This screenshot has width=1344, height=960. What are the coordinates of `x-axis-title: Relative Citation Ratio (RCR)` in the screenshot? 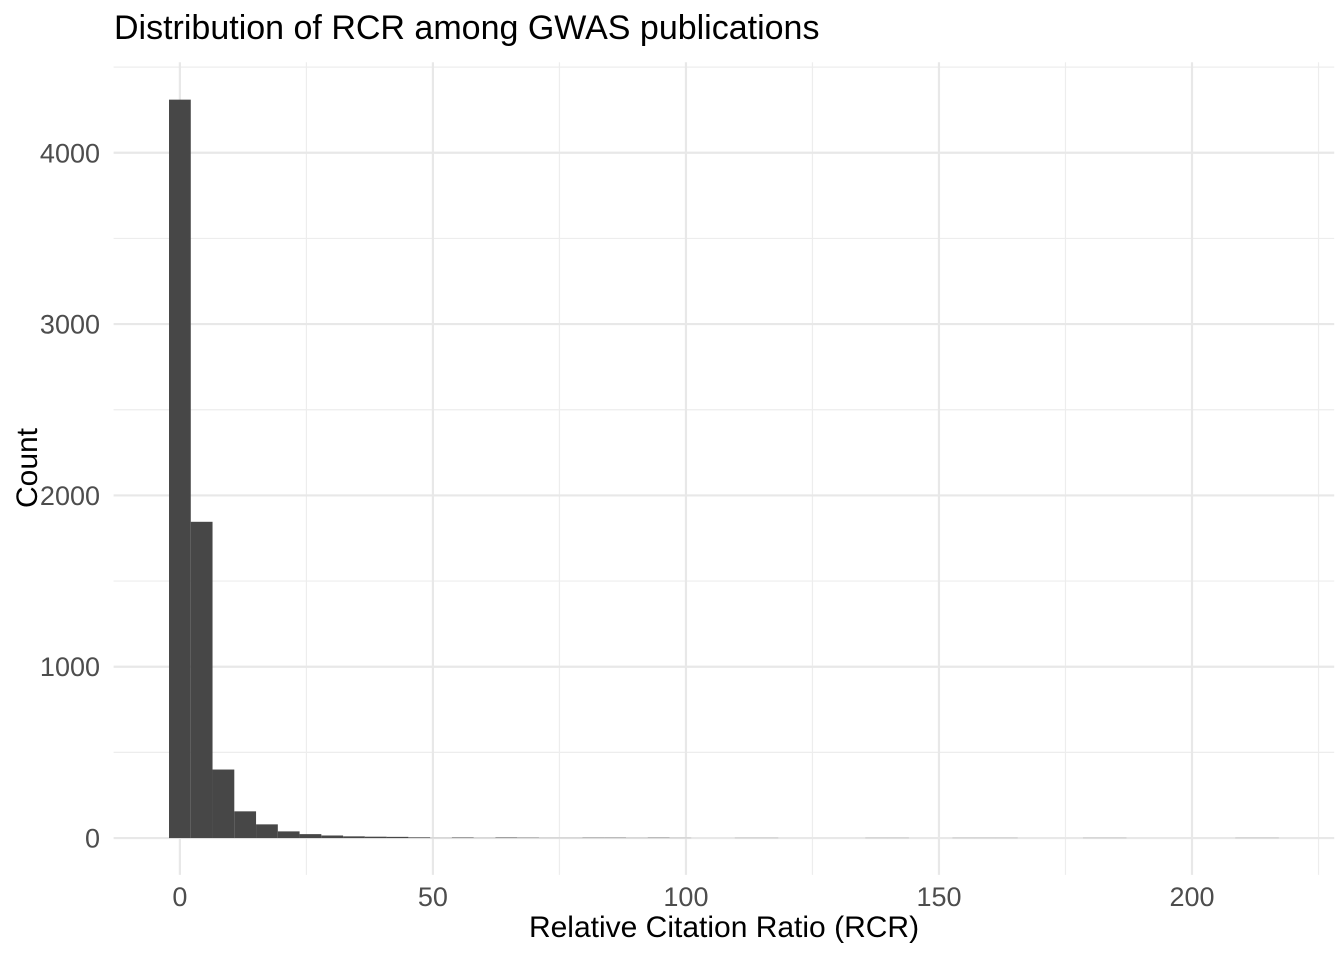 It's located at (724, 927).